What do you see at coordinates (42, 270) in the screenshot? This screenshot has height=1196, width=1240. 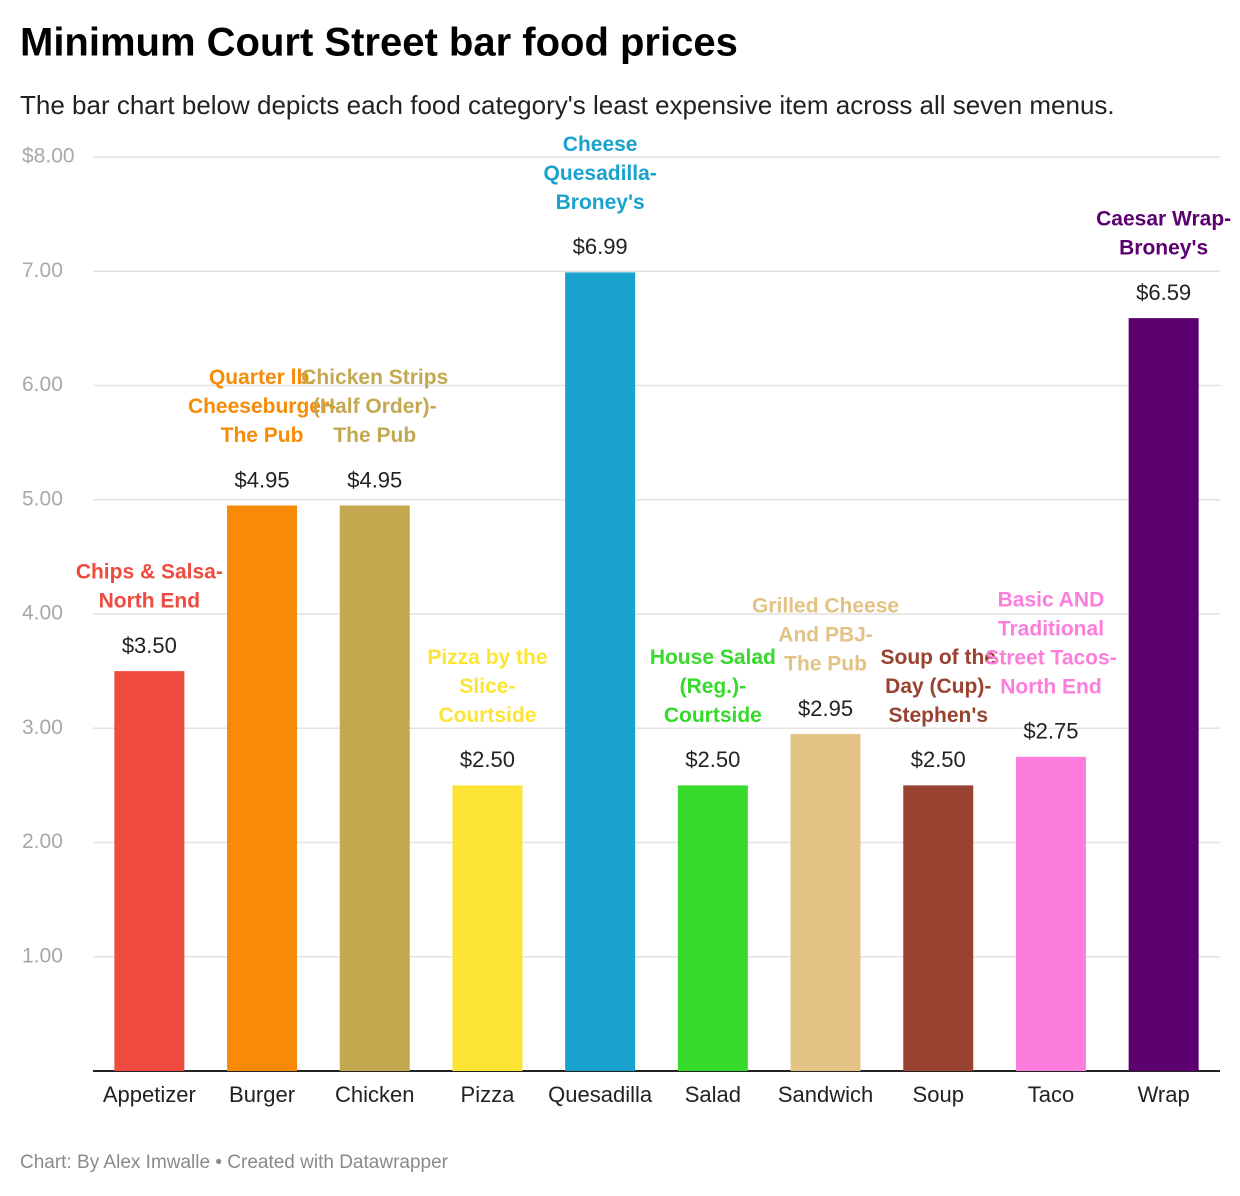 I see `y-tick-label: 7.00` at bounding box center [42, 270].